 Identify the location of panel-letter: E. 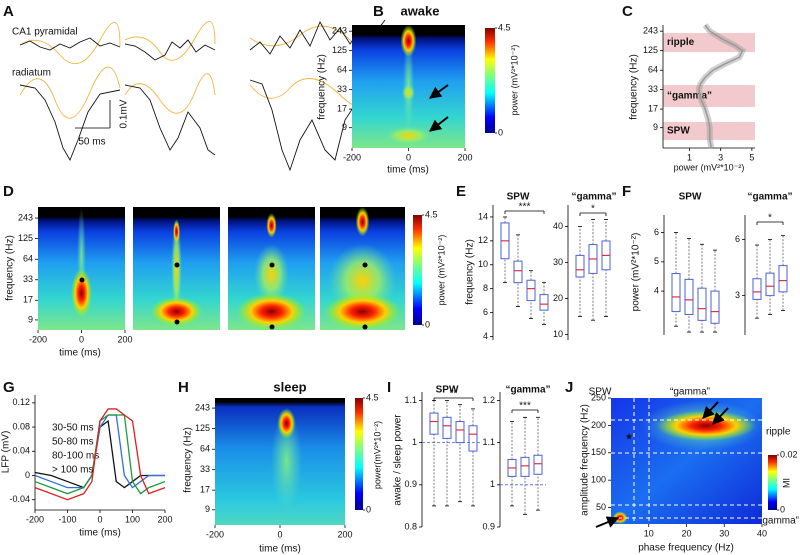
(461, 191).